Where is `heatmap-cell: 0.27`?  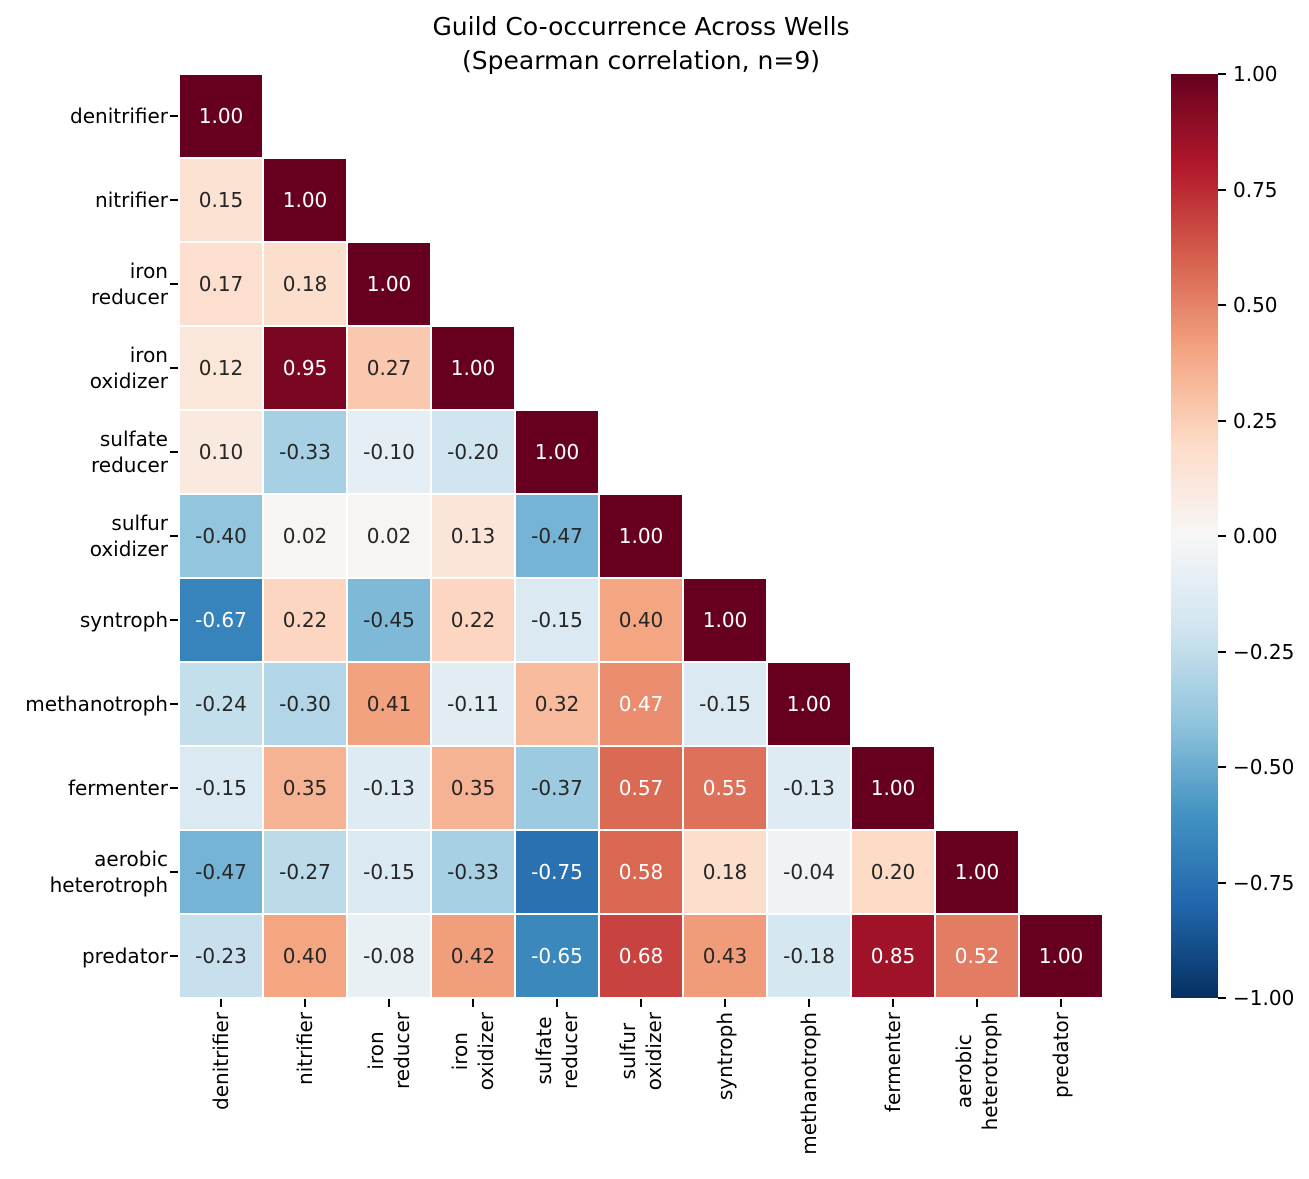
heatmap-cell: 0.27 is located at coordinates (389, 368).